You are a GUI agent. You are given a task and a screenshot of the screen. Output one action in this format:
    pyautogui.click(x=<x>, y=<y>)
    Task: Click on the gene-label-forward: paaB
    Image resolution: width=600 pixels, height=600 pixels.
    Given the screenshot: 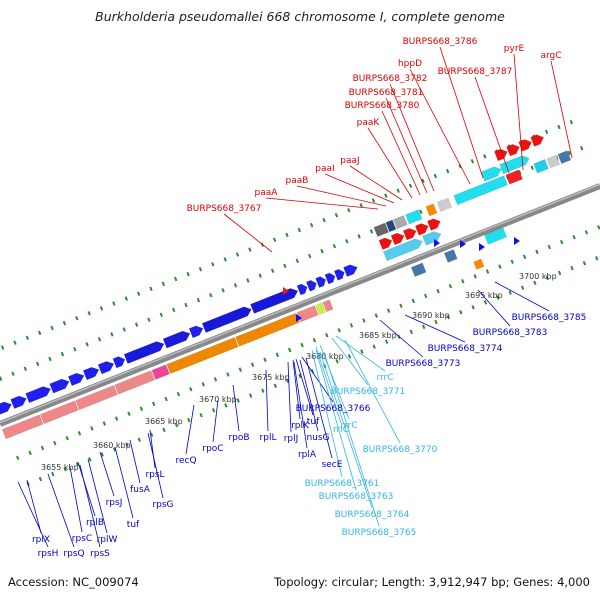 What is the action you would take?
    pyautogui.click(x=297, y=181)
    